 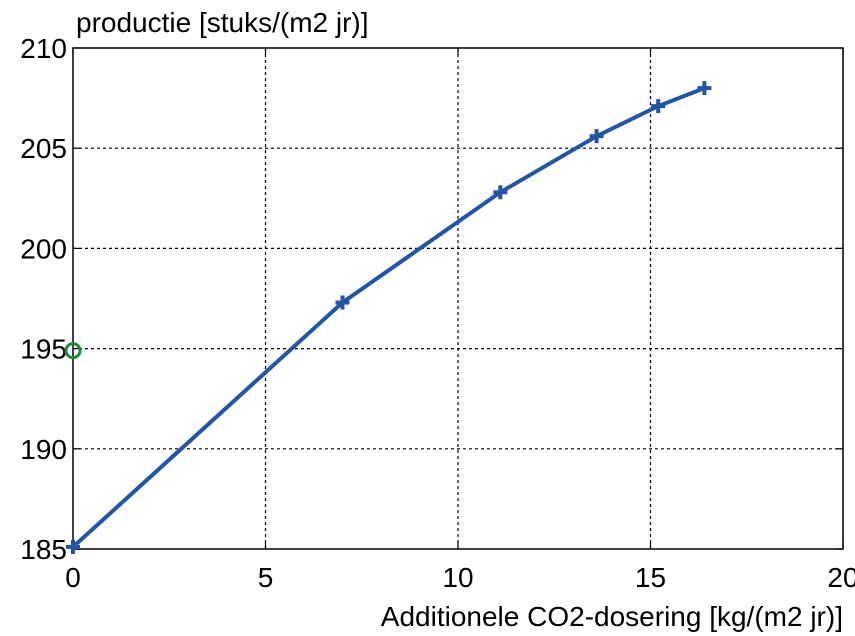 I want to click on x-axis-label: Additionele CO2-dosering [kg/(m2 jr)], so click(x=612, y=616).